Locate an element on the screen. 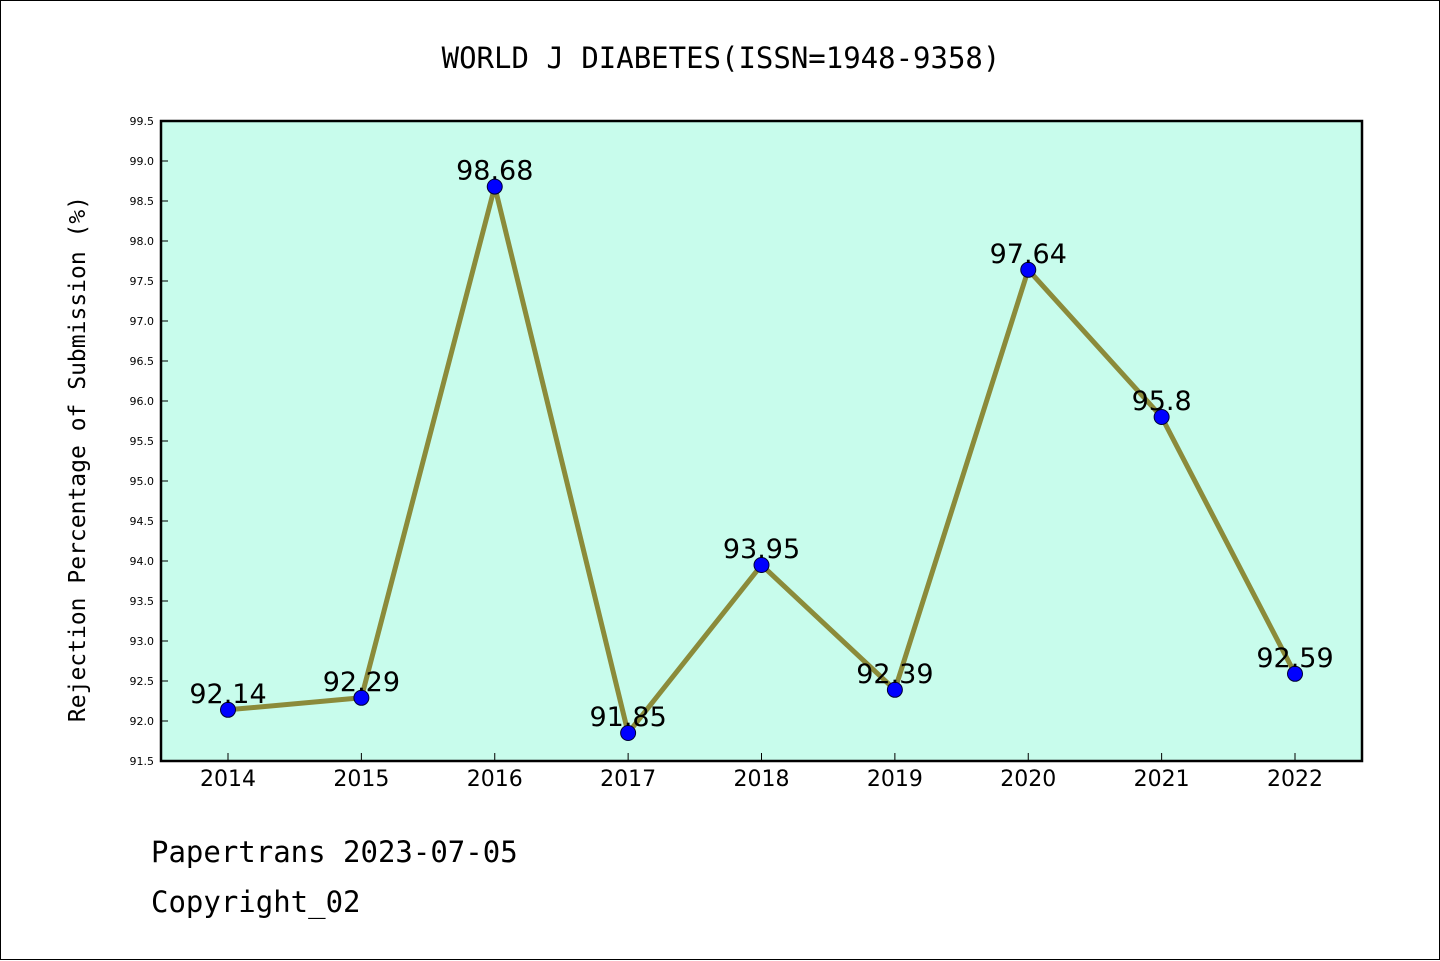 The height and width of the screenshot is (961, 1440). y-tick-label: 98.5 is located at coordinates (142, 201).